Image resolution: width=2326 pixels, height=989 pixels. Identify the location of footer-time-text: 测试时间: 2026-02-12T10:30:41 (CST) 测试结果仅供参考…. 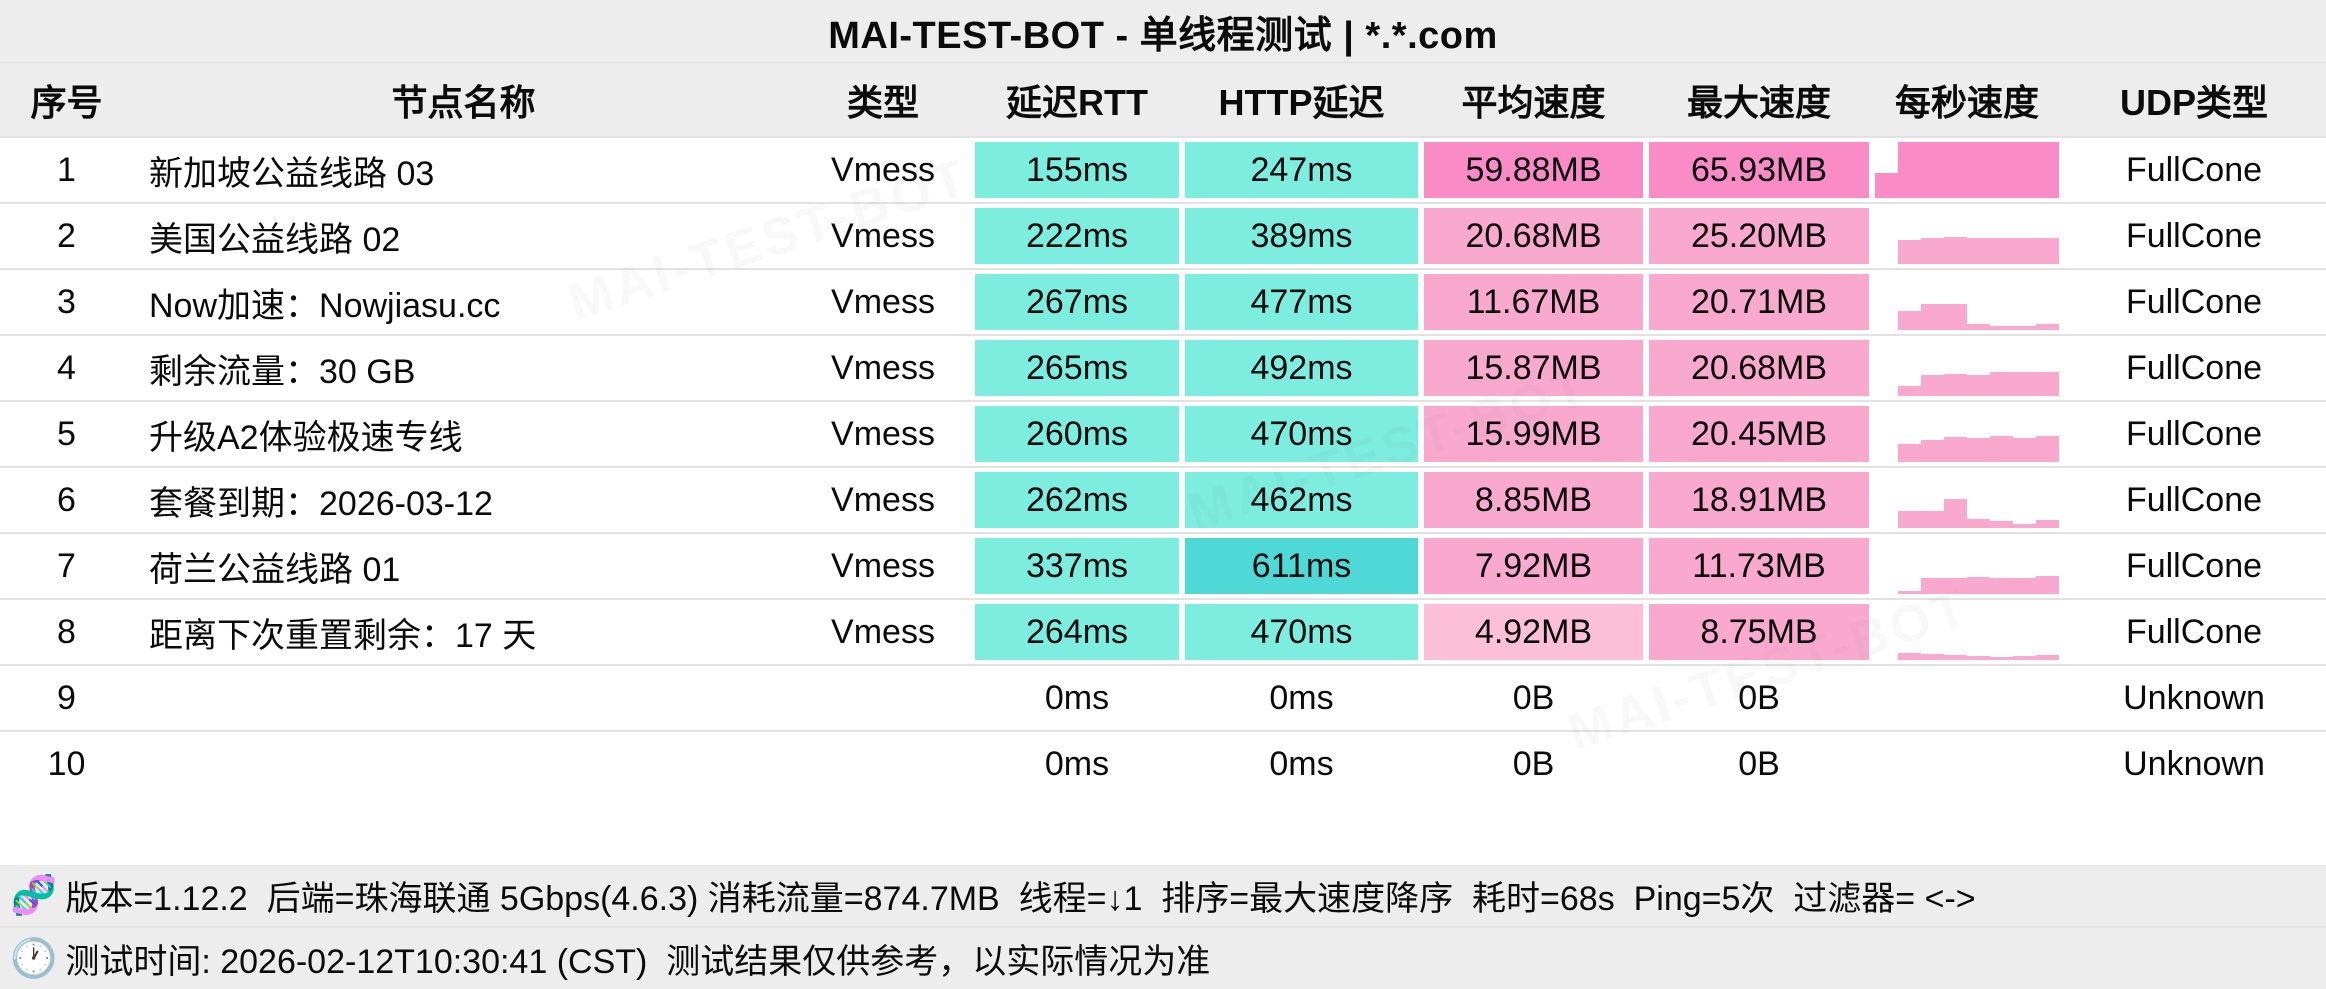
(638, 962).